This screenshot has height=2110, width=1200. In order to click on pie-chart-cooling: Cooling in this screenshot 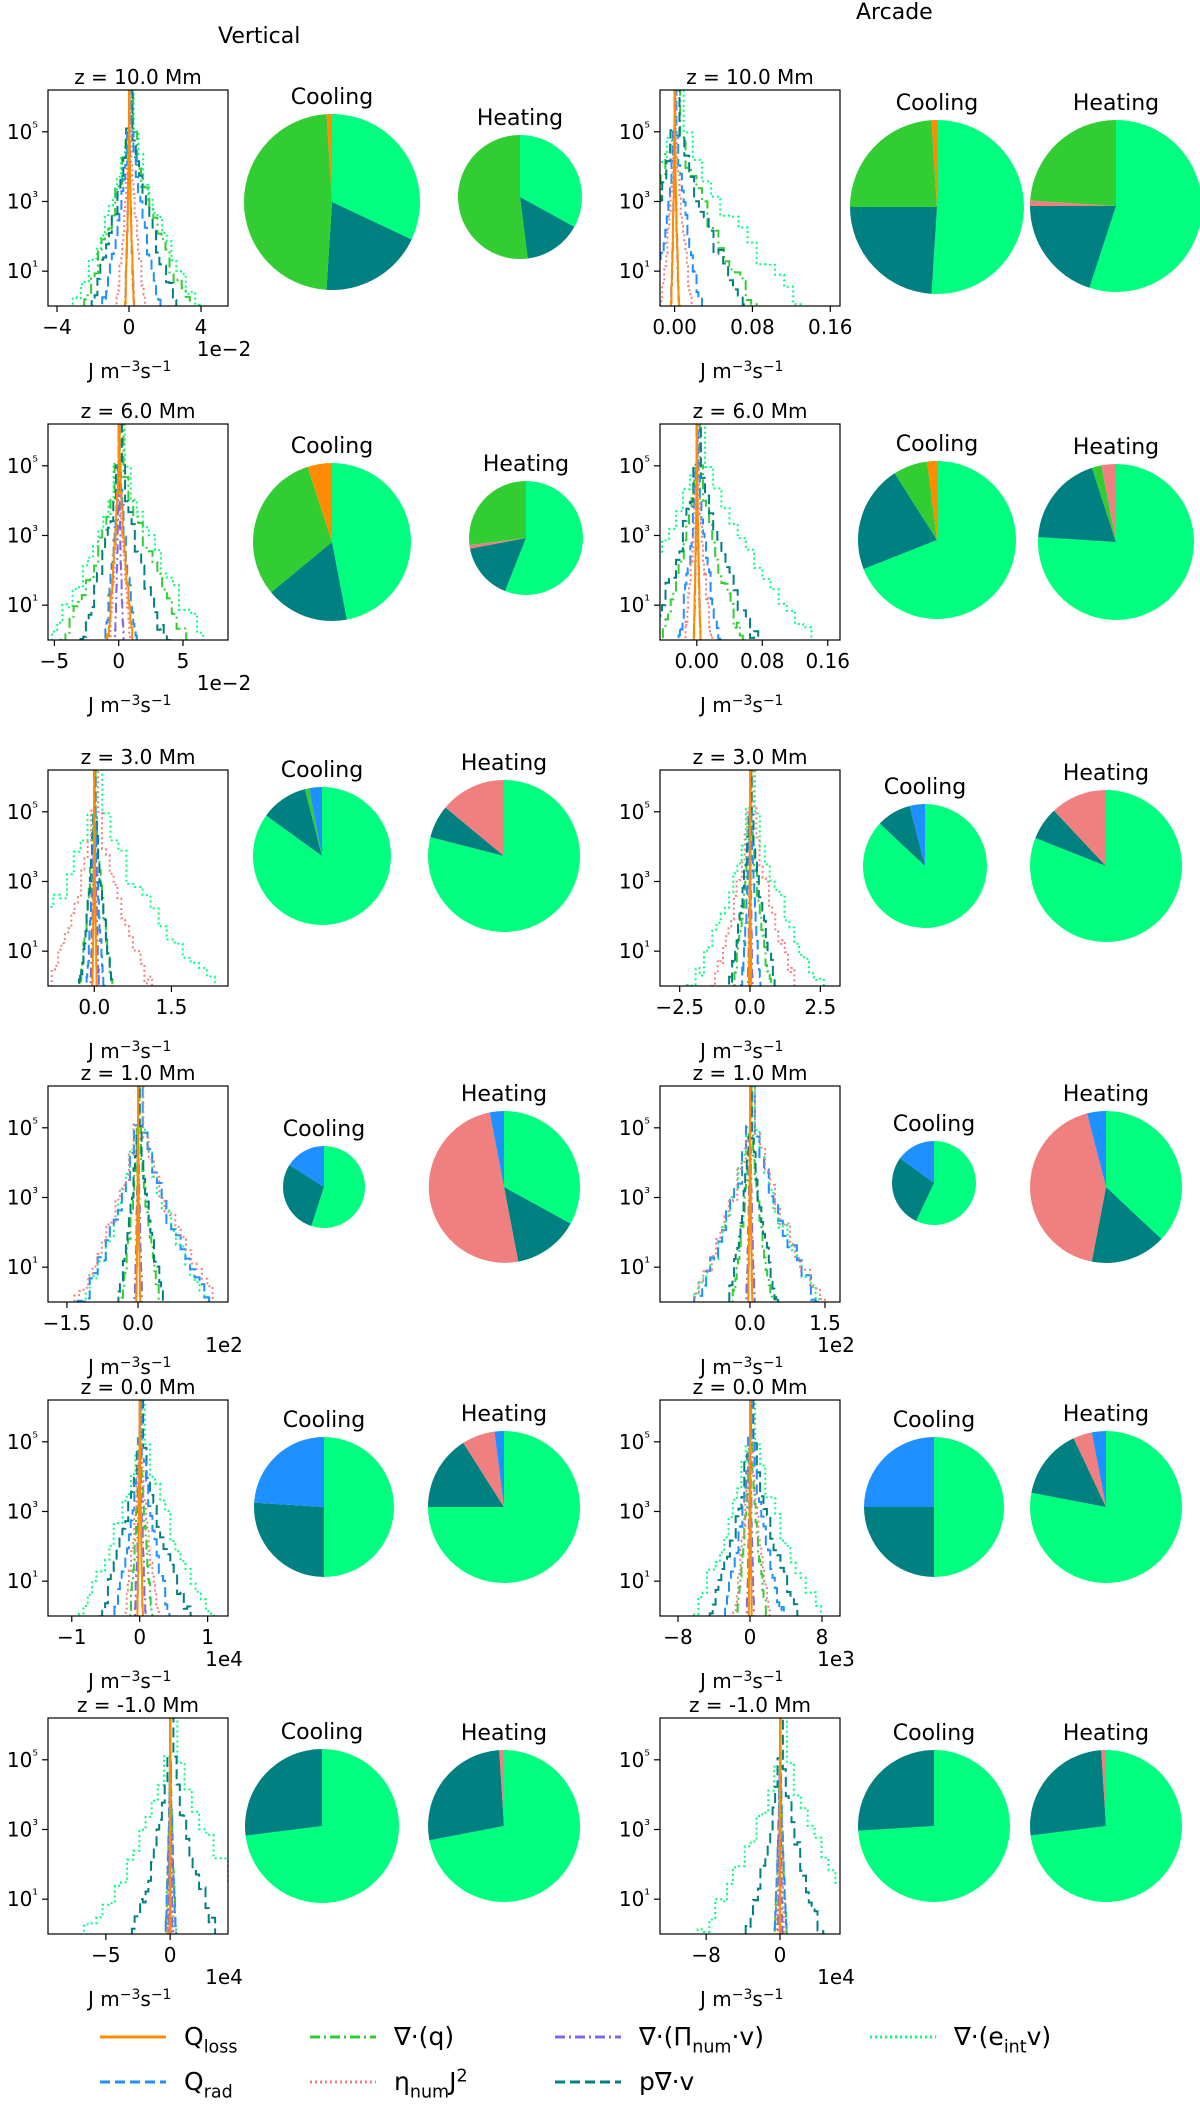, I will do `click(322, 1811)`.